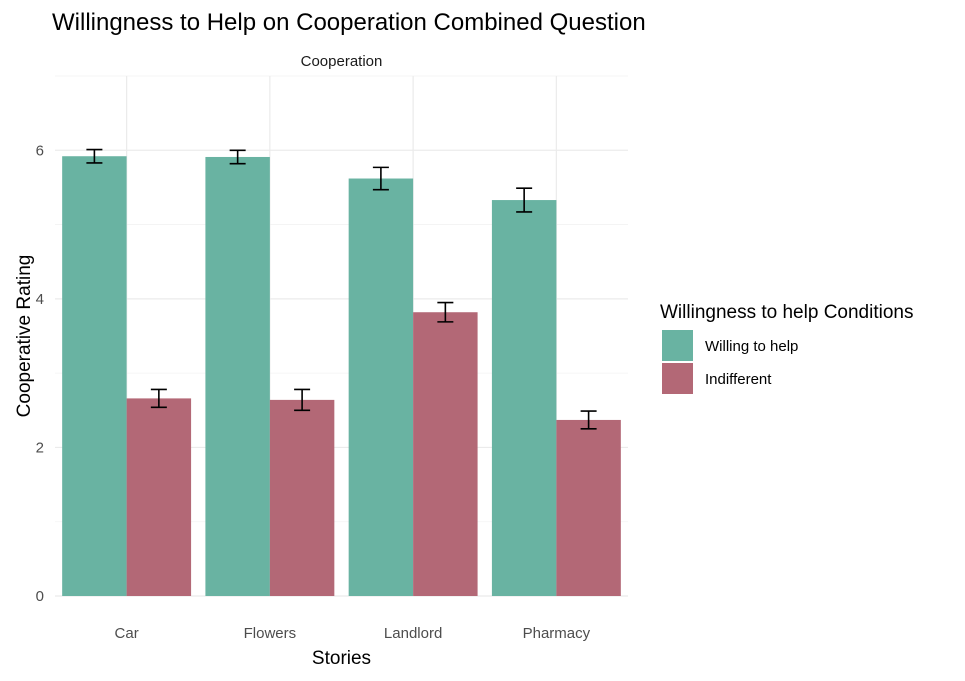 The height and width of the screenshot is (681, 965). Describe the element at coordinates (127, 633) in the screenshot. I see `x-tick-label: Car` at that location.